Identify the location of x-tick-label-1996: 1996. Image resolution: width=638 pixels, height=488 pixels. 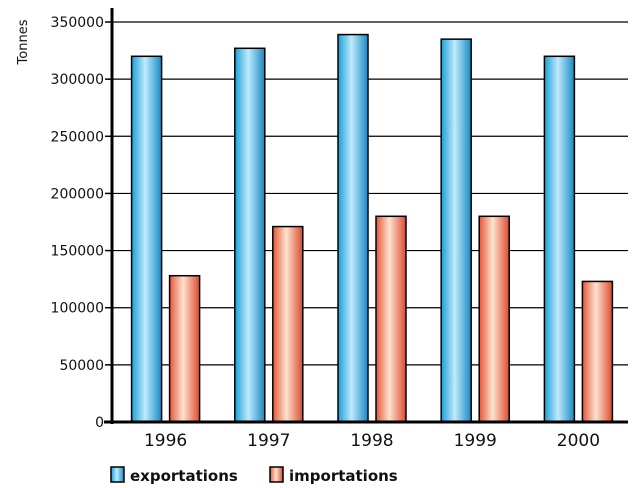
(165, 441).